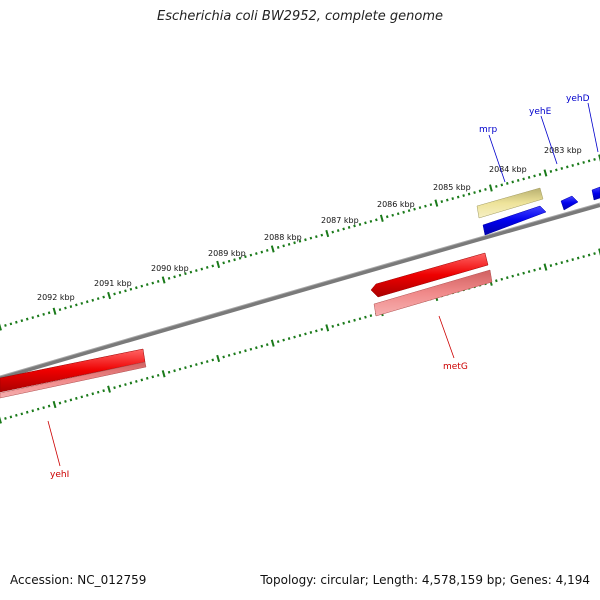  Describe the element at coordinates (59, 475) in the screenshot. I see `gene-label-yehI: yehI` at that location.